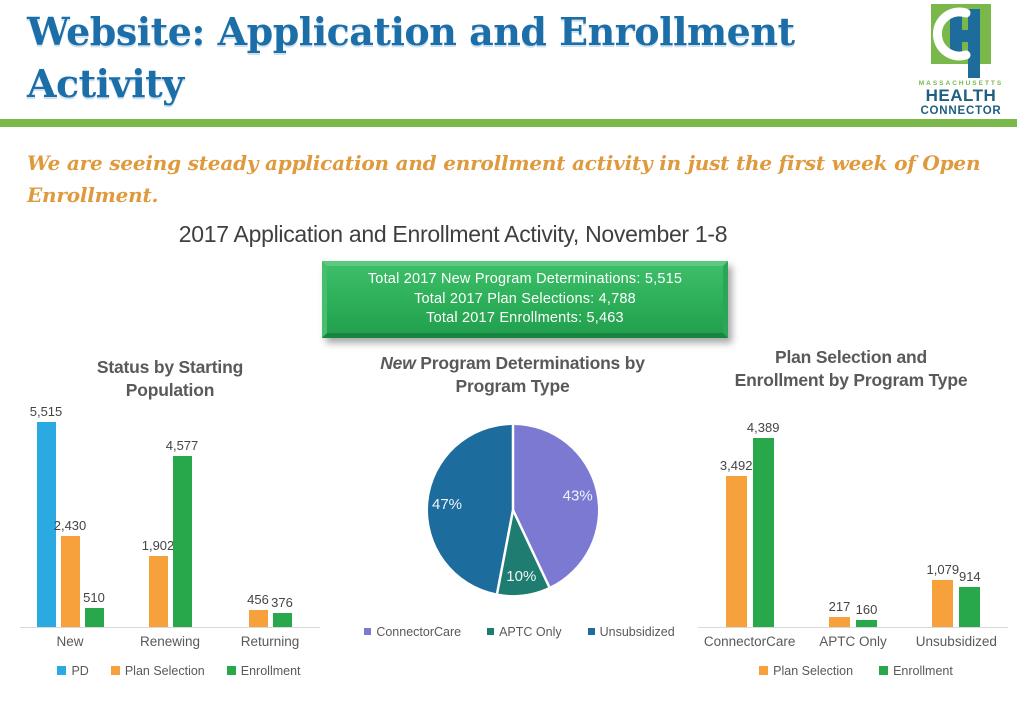  I want to click on logo-brand-connector: CONNECTOR, so click(961, 110).